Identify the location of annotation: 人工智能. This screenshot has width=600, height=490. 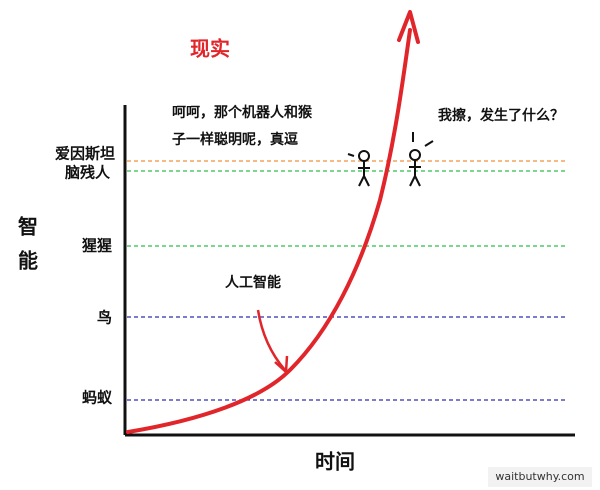
(253, 282).